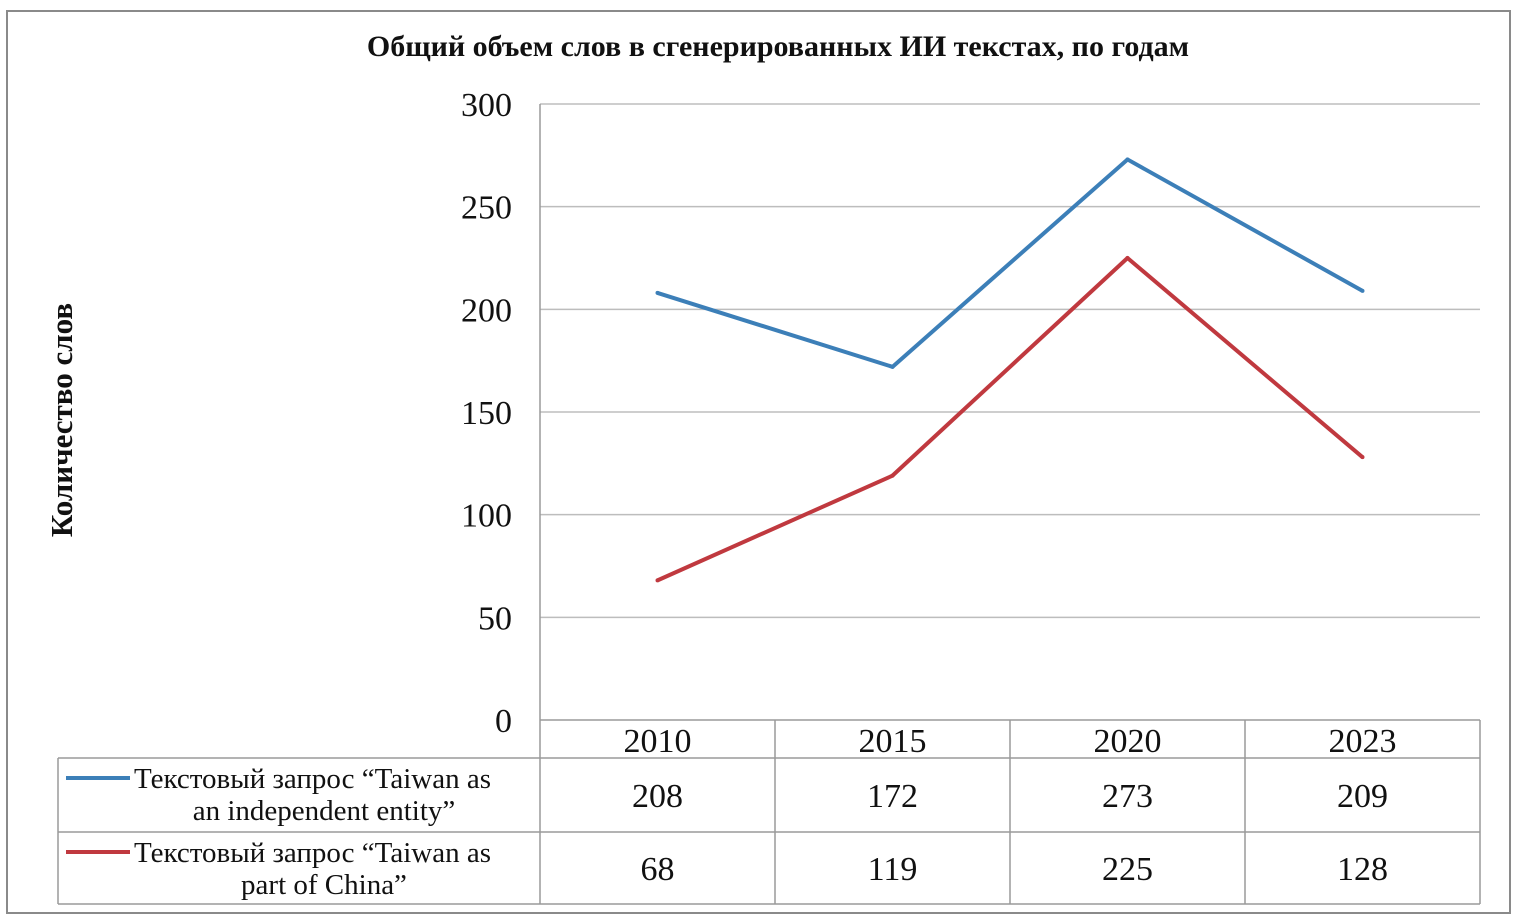  I want to click on table-cell-value: 209, so click(1362, 796).